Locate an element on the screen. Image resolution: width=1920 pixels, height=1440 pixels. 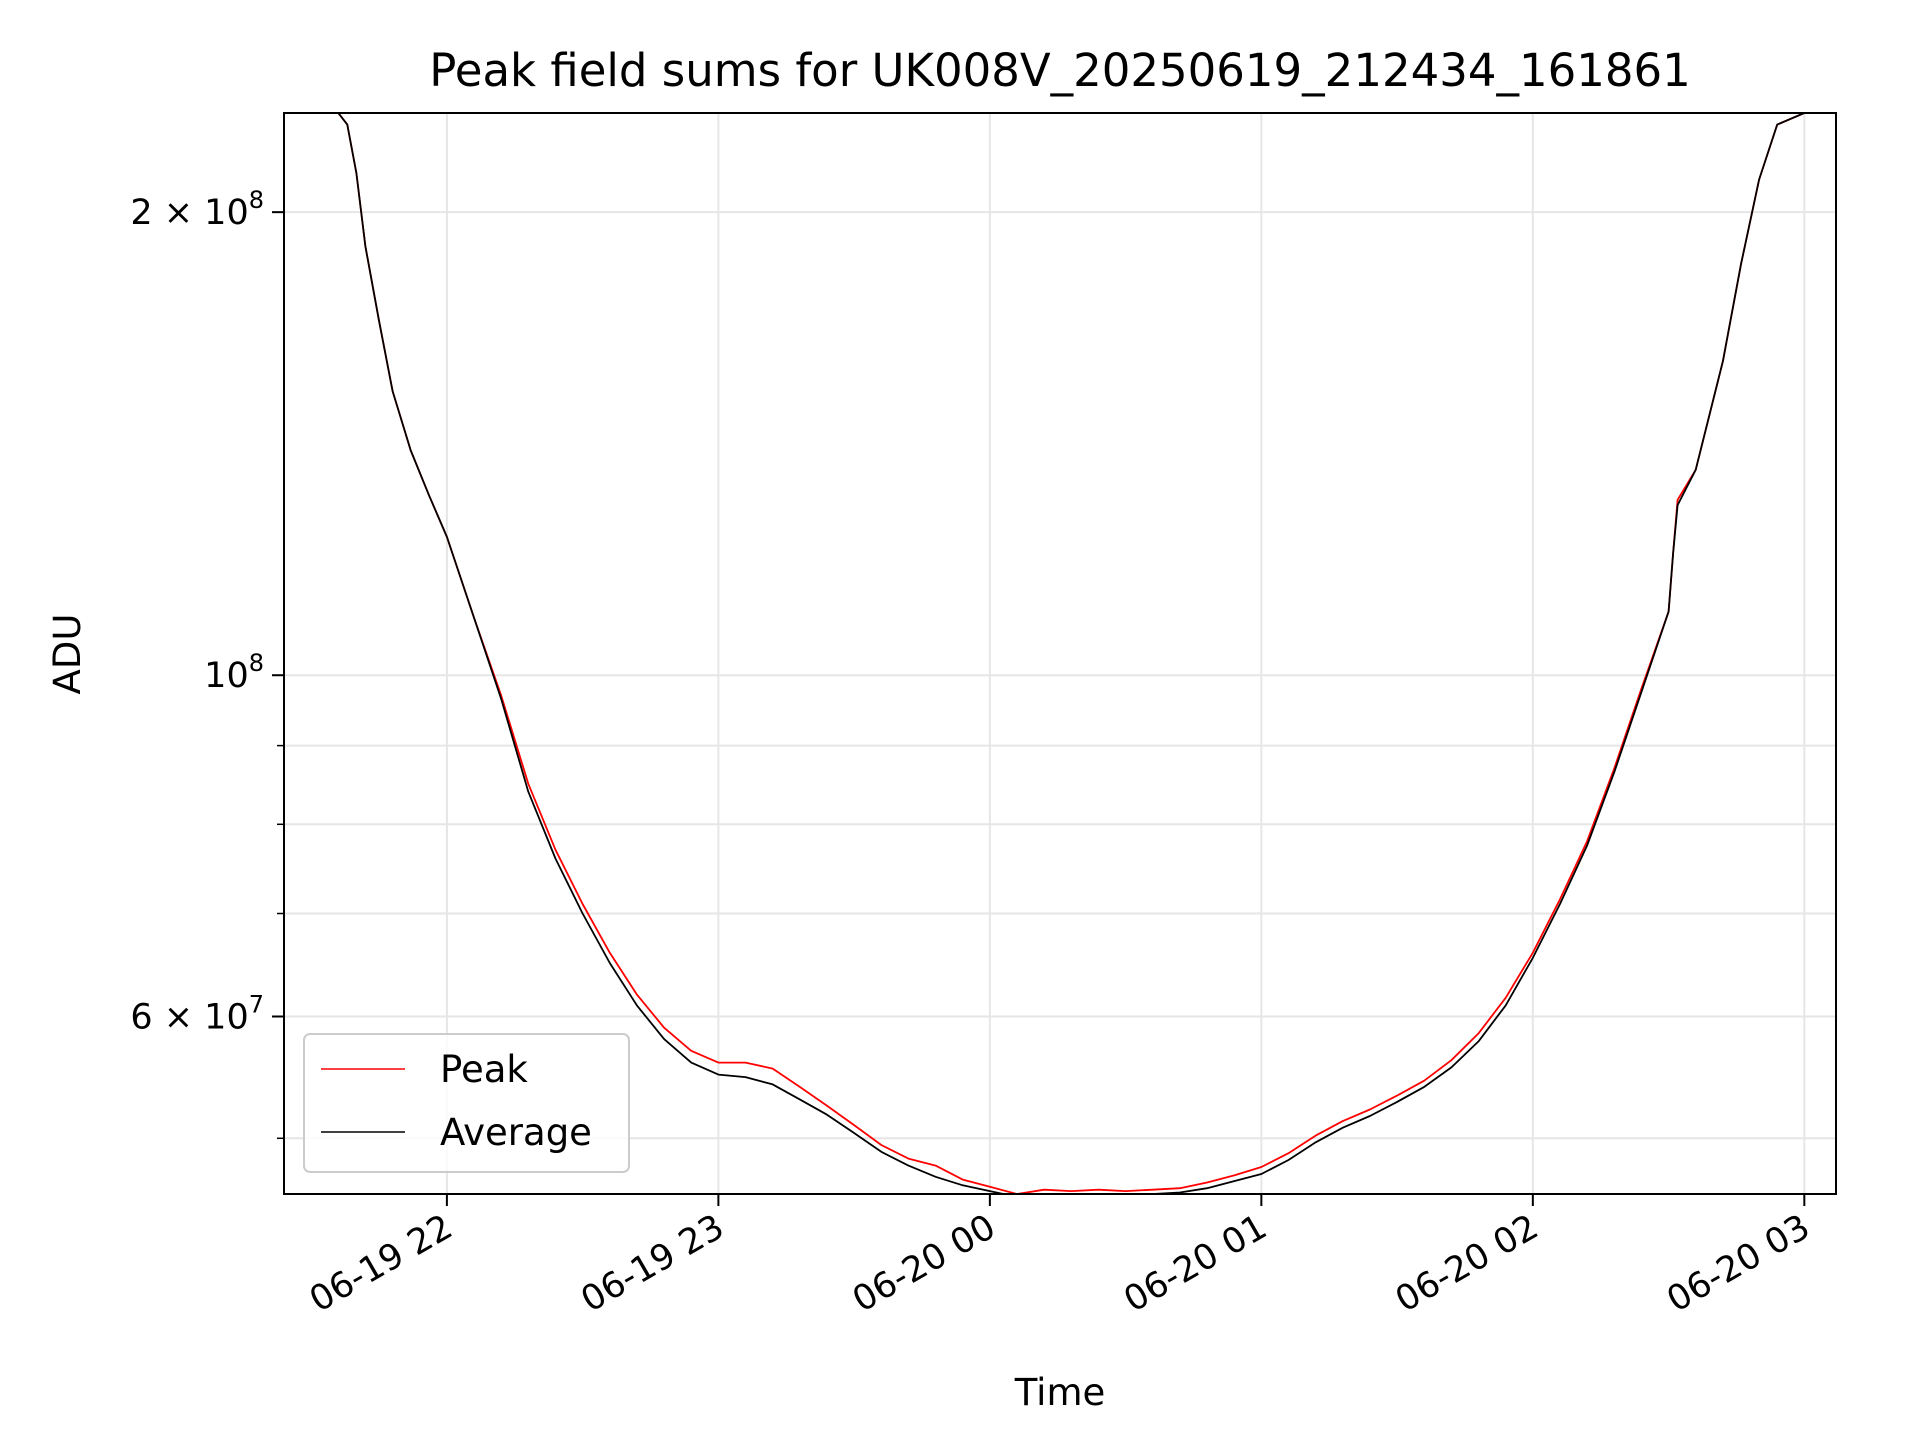
y-tick-label: 108 is located at coordinates (234, 672).